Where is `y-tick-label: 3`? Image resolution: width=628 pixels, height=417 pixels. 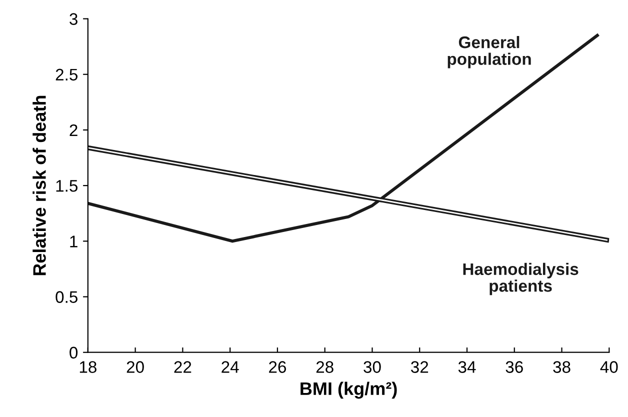 y-tick-label: 3 is located at coordinates (74, 19).